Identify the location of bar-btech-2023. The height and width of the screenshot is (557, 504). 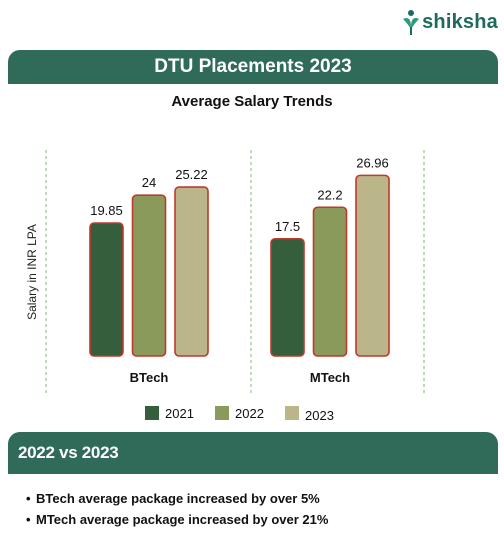
(191, 271).